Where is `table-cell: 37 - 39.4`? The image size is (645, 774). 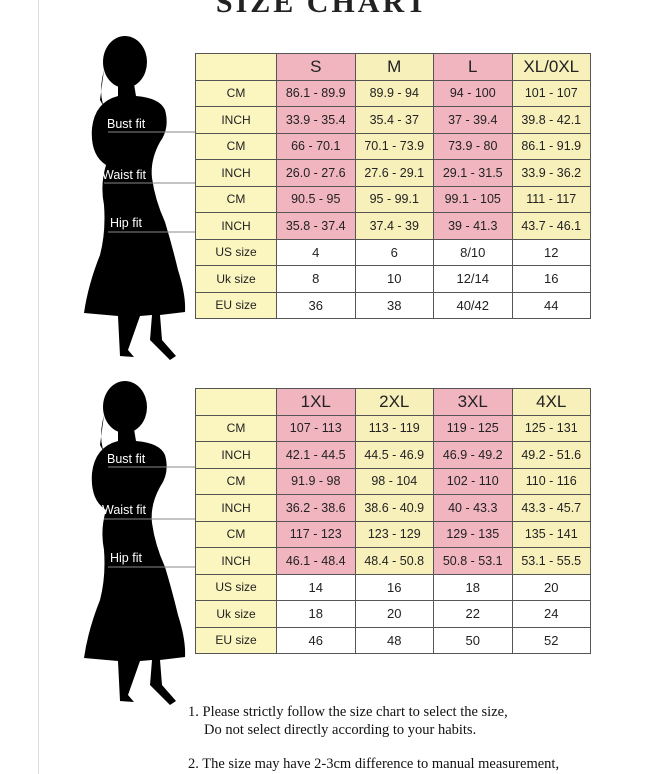 table-cell: 37 - 39.4 is located at coordinates (473, 120).